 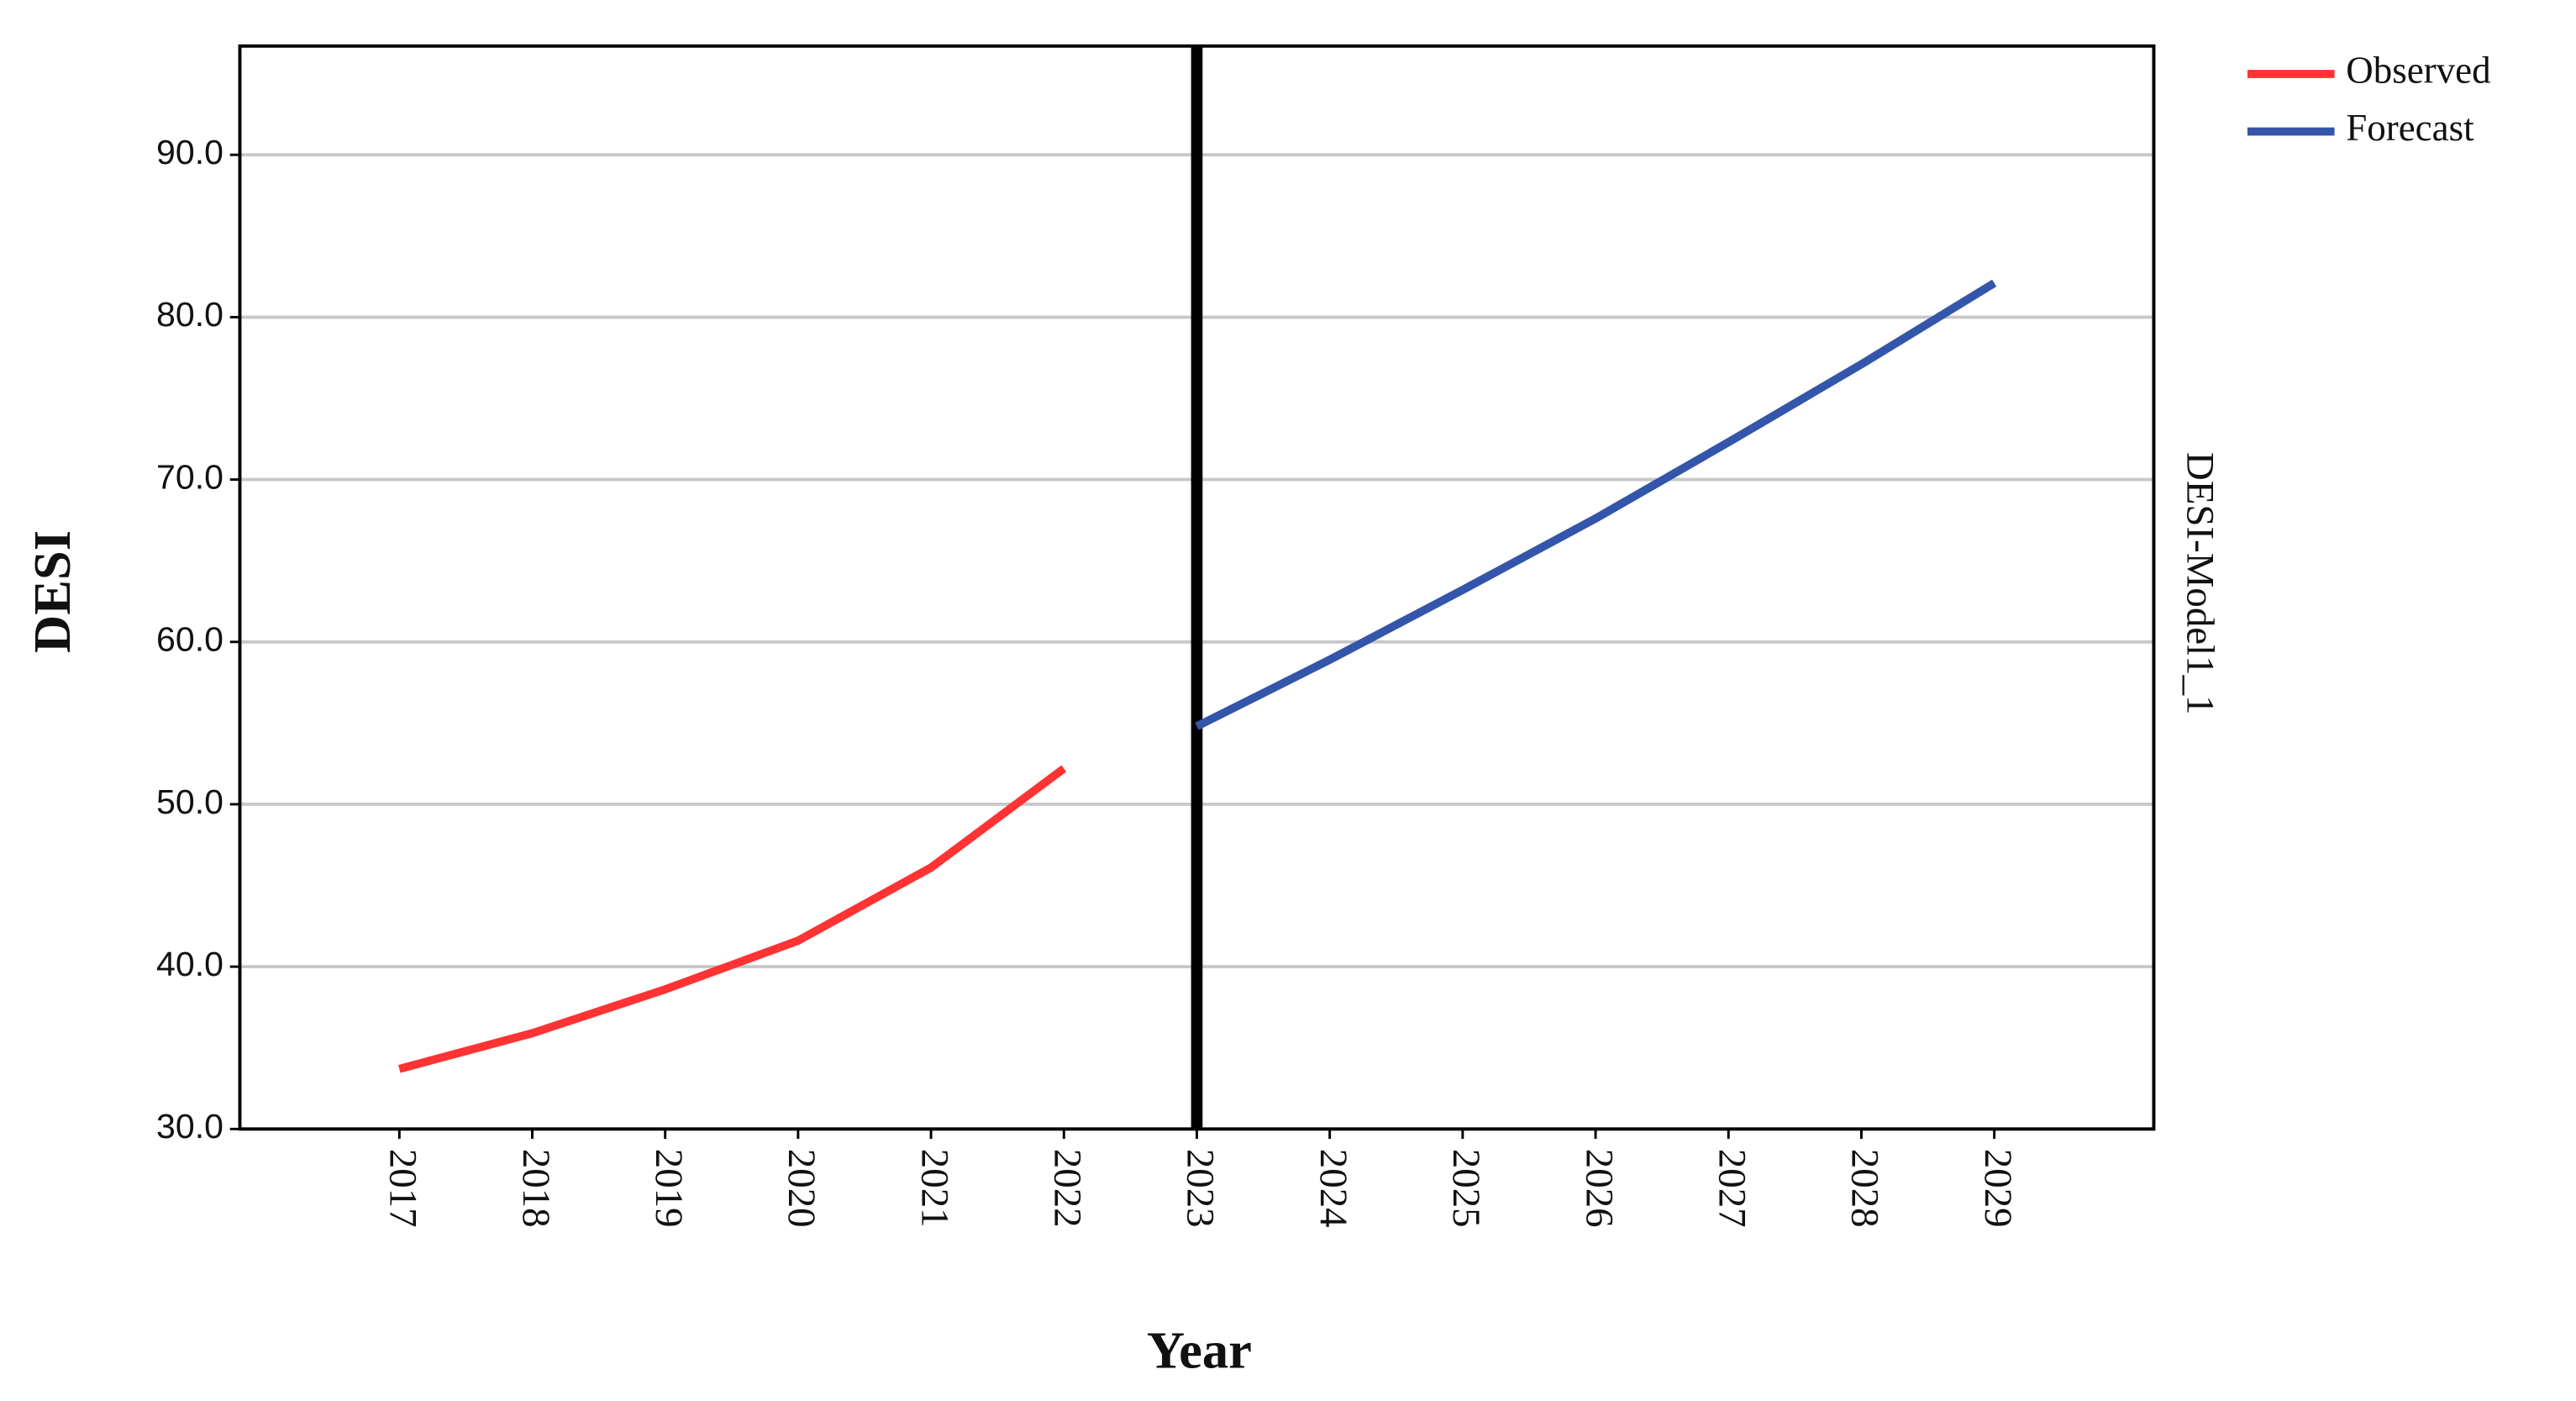 I want to click on x-tick-label: 2023, so click(x=1200, y=1188).